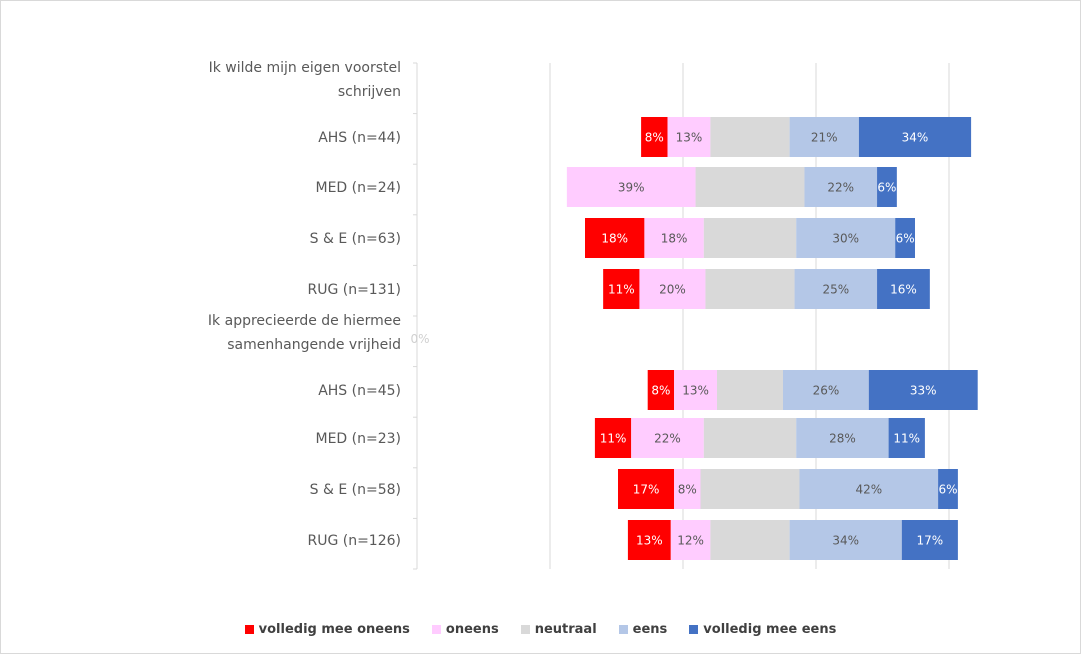 This screenshot has height=654, width=1081. I want to click on data-label: 42%, so click(868, 490).